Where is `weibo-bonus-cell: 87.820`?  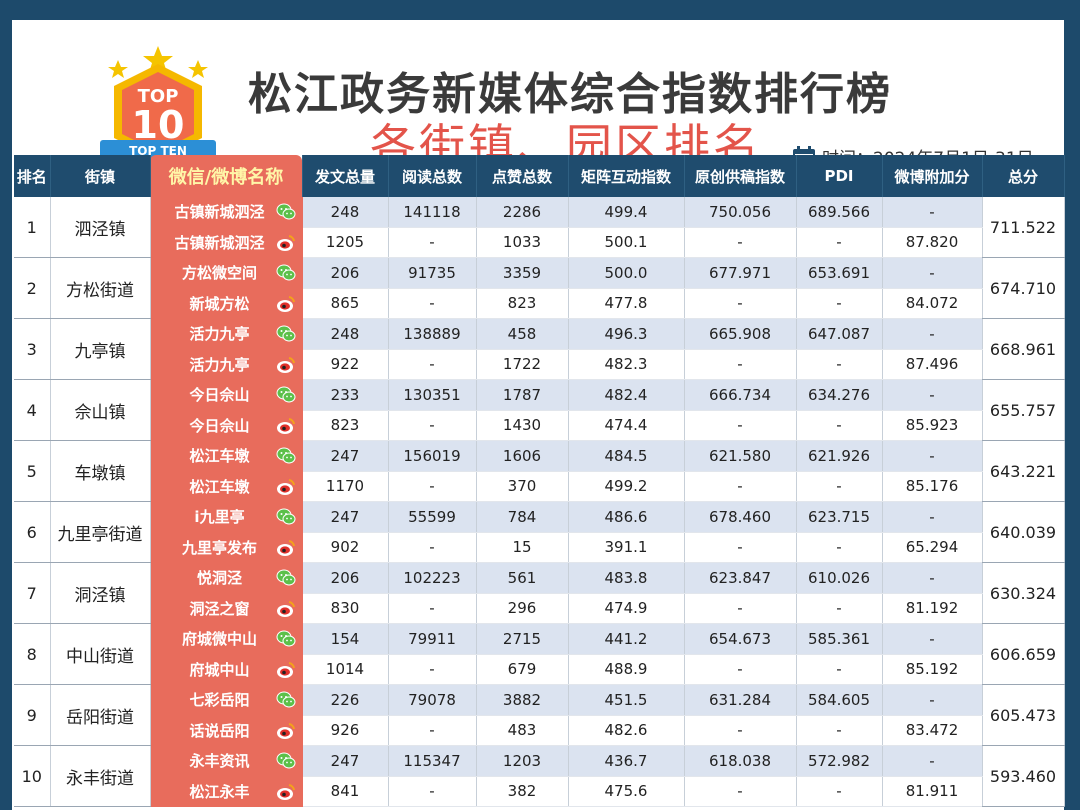 weibo-bonus-cell: 87.820 is located at coordinates (932, 242).